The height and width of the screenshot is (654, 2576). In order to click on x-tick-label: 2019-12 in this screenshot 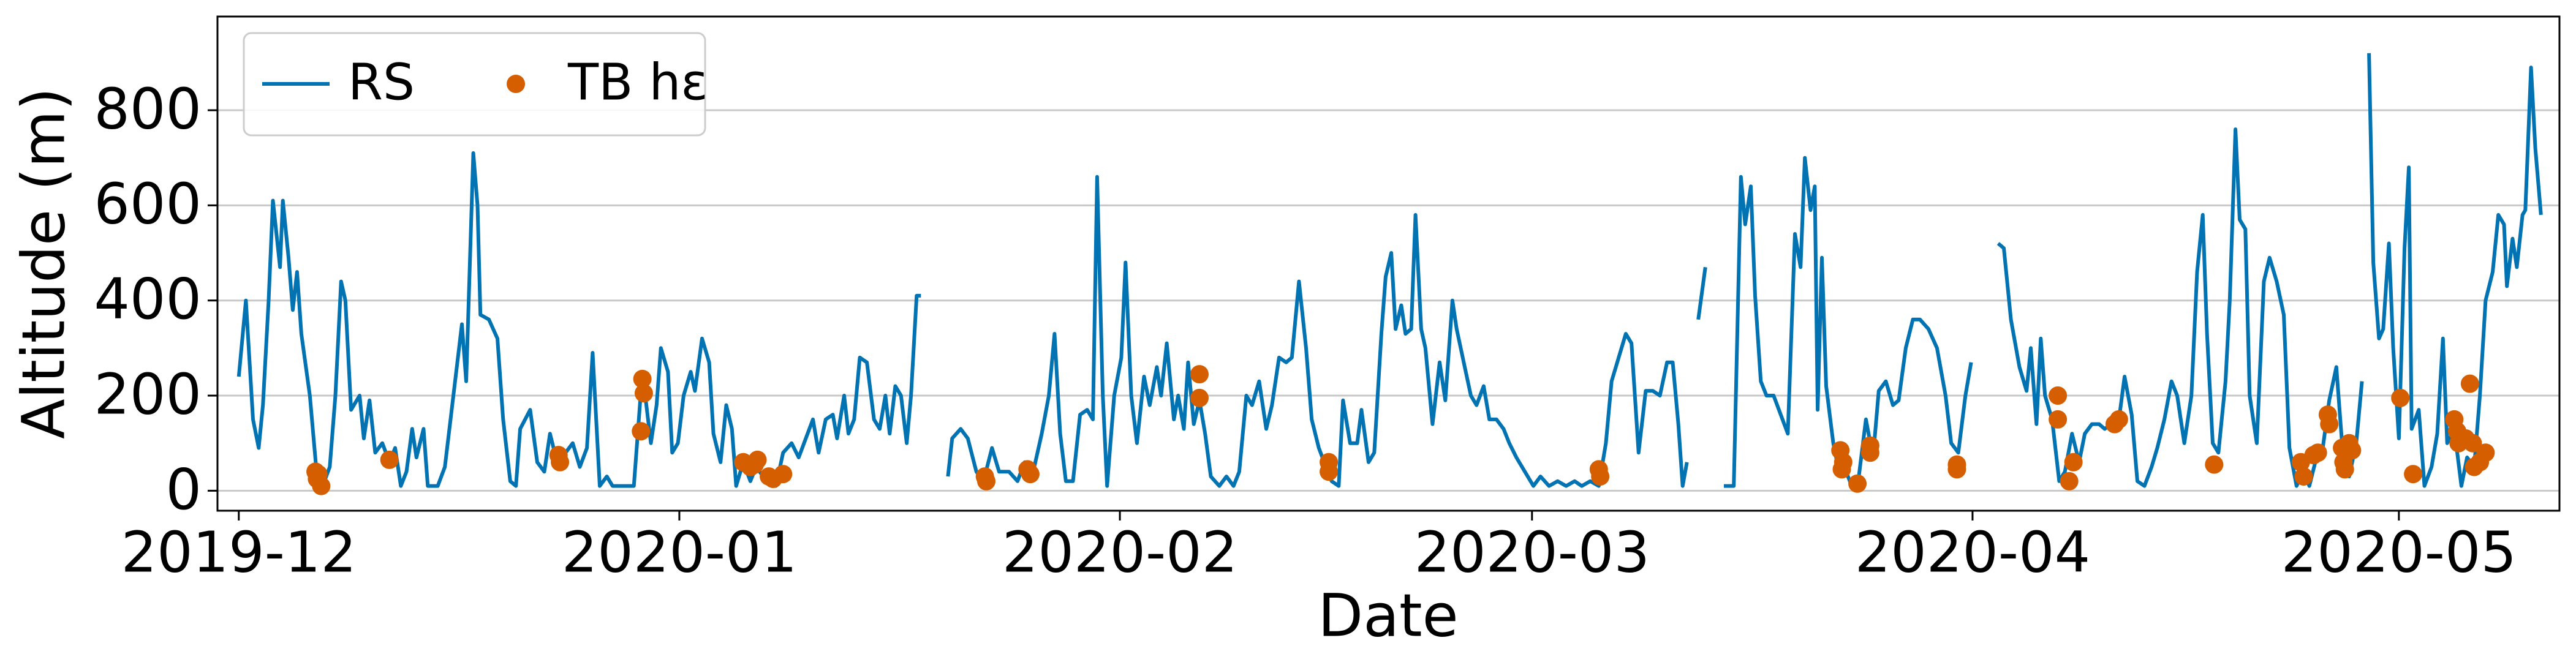, I will do `click(239, 552)`.